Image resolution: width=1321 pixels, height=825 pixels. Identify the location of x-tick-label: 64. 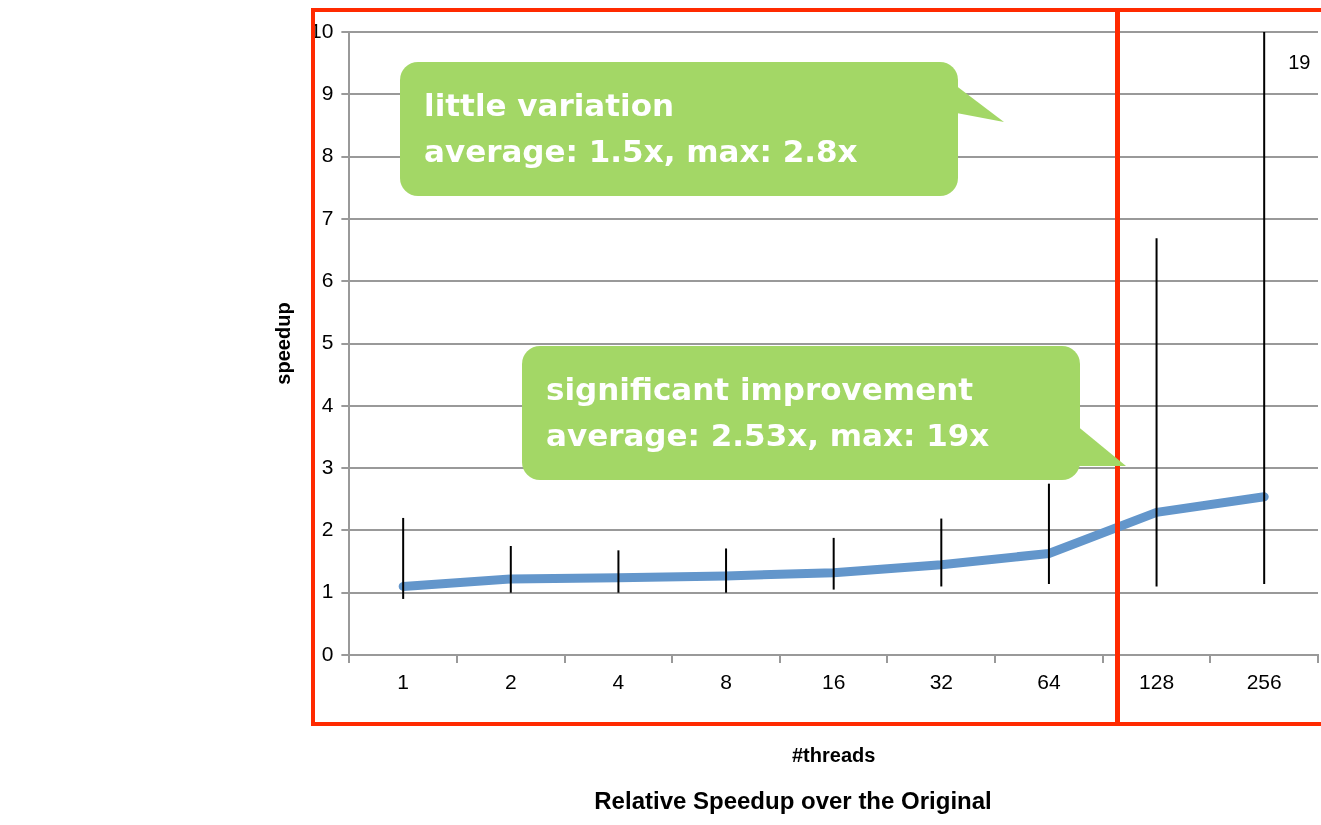
(1049, 682).